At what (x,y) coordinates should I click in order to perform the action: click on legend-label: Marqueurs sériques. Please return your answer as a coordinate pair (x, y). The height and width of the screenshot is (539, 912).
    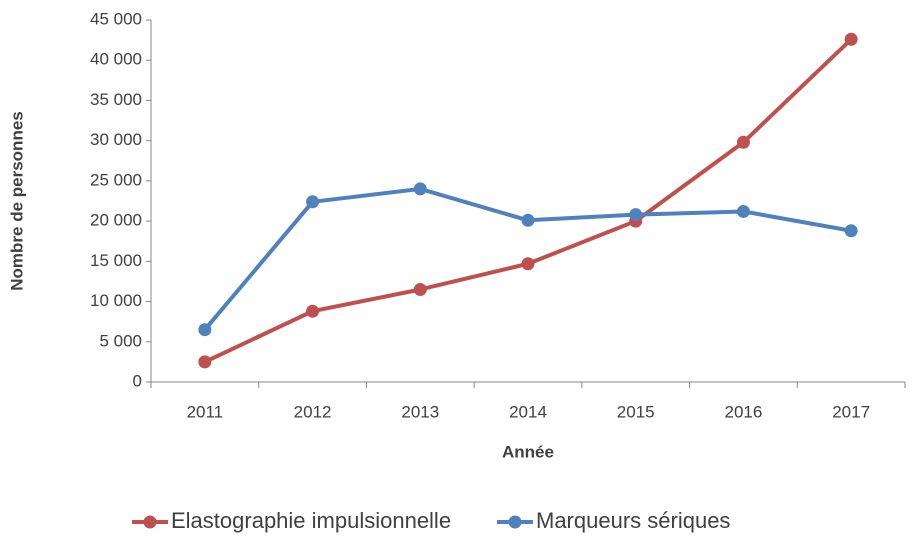
    Looking at the image, I should click on (633, 520).